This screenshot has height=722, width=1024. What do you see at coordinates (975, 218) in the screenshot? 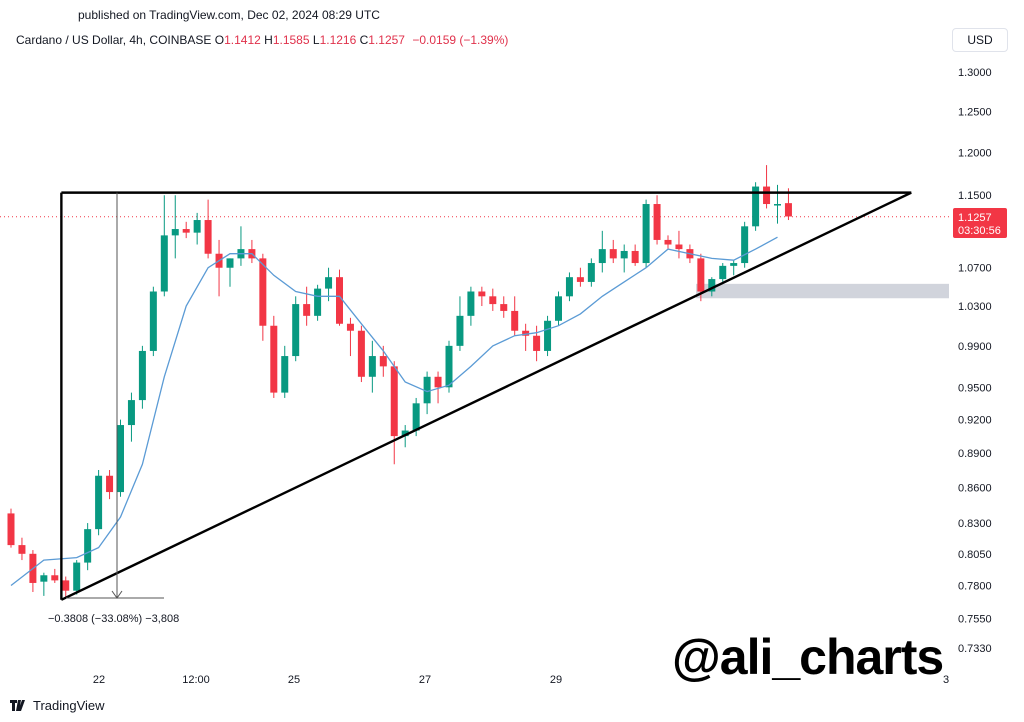
I see `price-tag-price: 1.1257` at bounding box center [975, 218].